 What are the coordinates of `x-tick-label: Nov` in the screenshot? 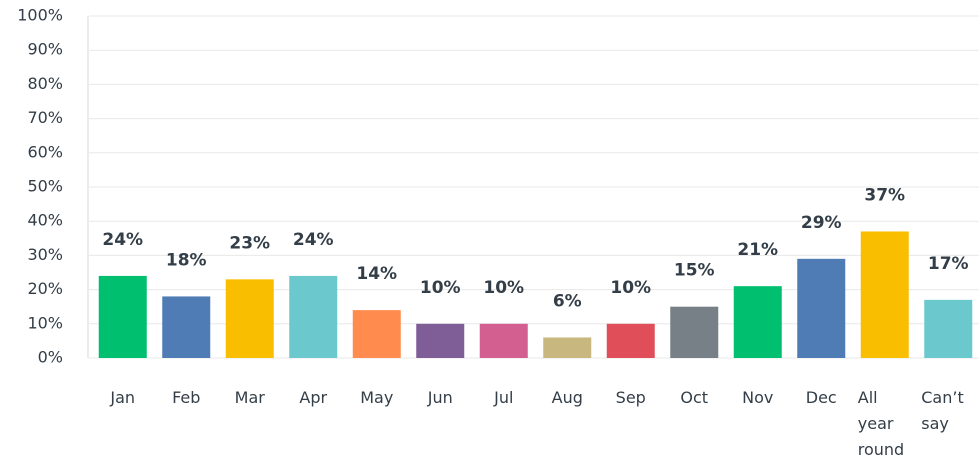 It's located at (758, 397).